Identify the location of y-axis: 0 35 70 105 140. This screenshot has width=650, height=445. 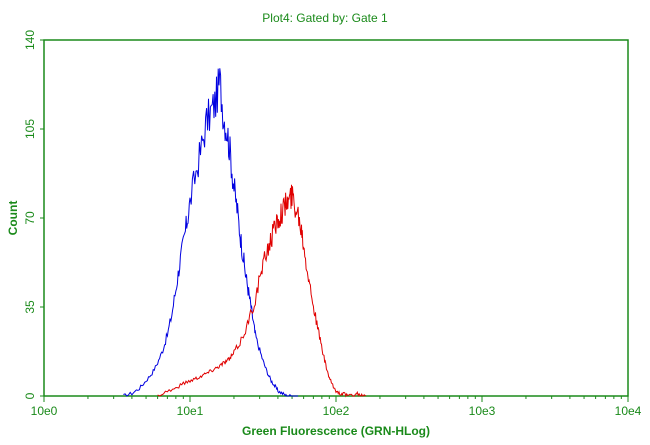
(33, 214).